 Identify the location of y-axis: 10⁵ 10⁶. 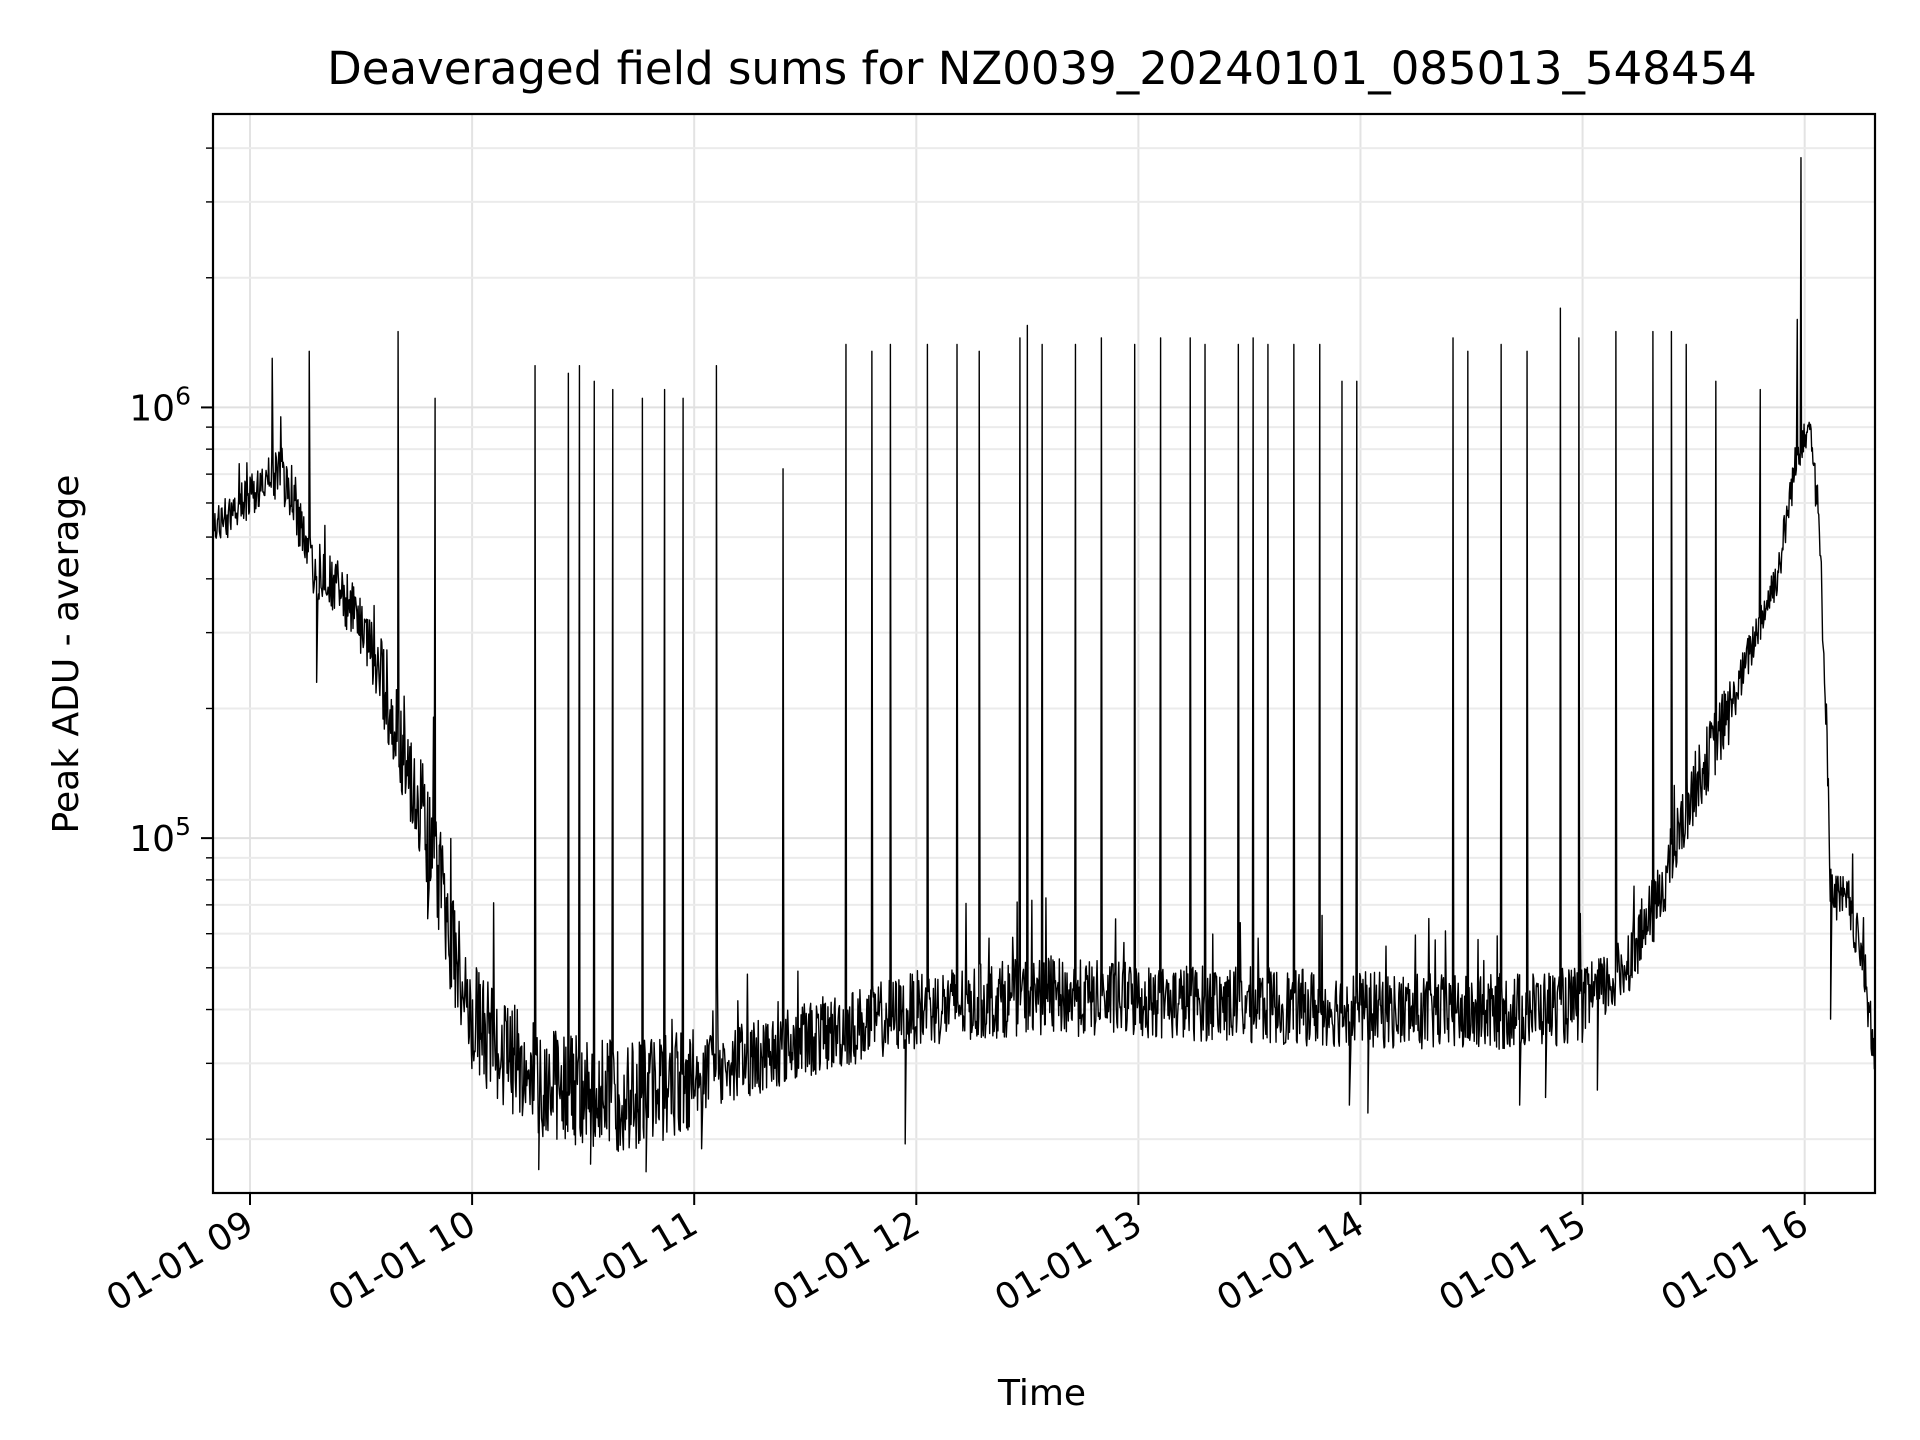
(171, 643).